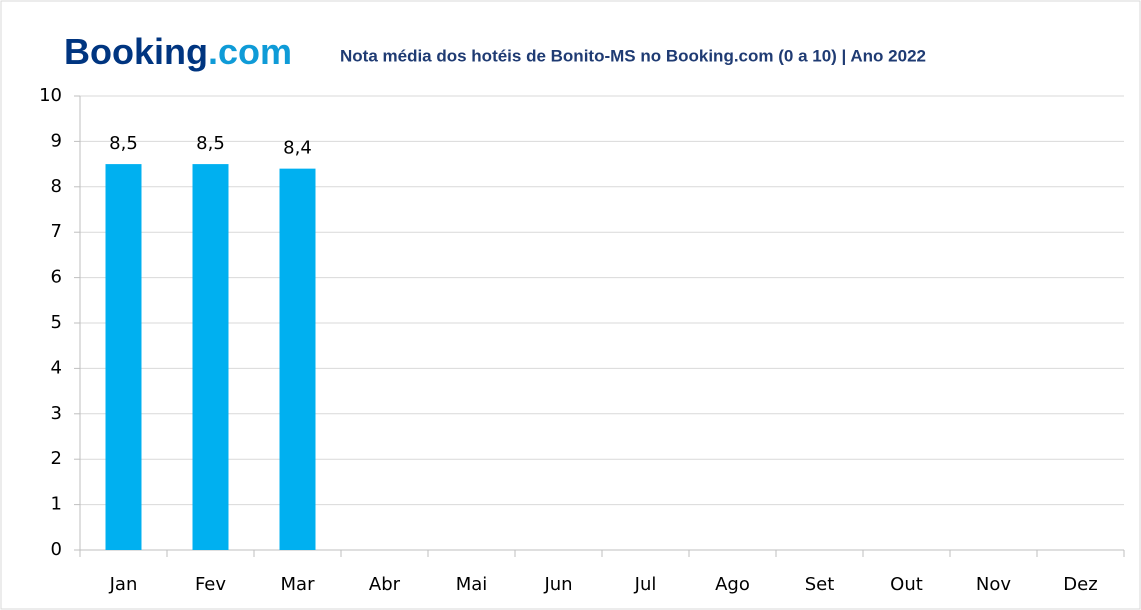  Describe the element at coordinates (472, 584) in the screenshot. I see `x-tick-label: Mai` at that location.